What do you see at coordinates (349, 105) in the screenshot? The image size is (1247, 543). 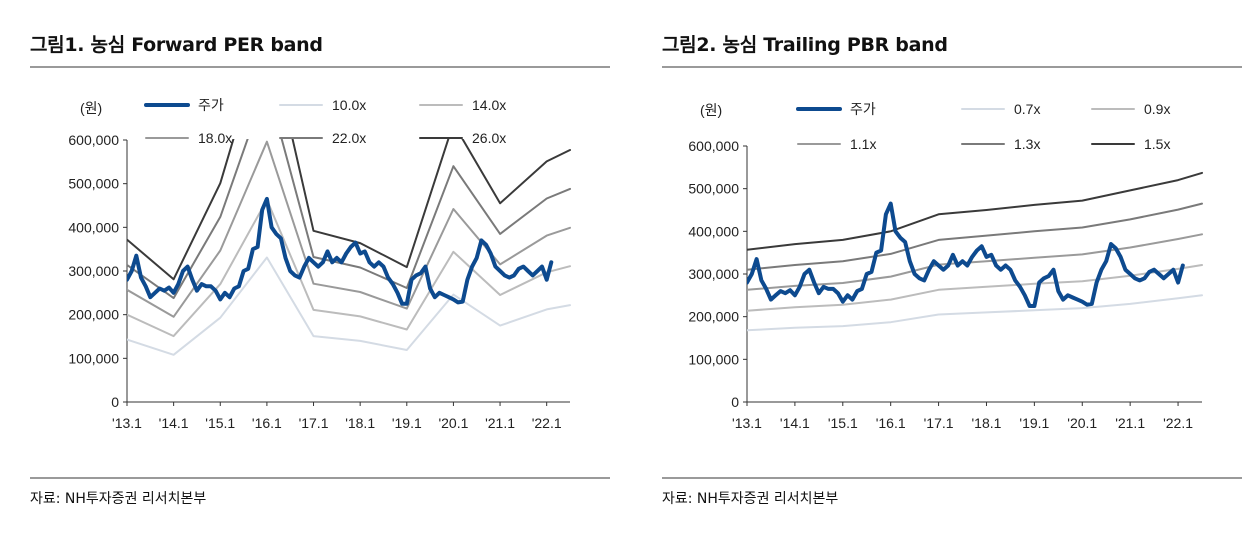 I see `legend-label: 10.0x` at bounding box center [349, 105].